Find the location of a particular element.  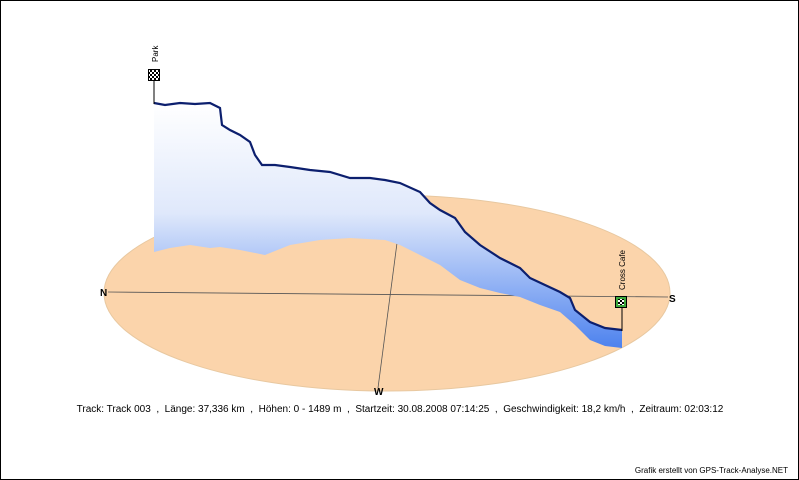

west-label: W is located at coordinates (379, 392).